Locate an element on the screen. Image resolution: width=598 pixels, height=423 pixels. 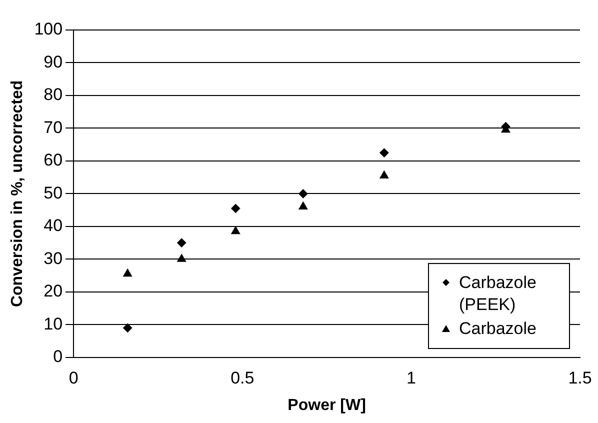
y-axis-title: Conversion in %, uncorrected is located at coordinates (17, 194).